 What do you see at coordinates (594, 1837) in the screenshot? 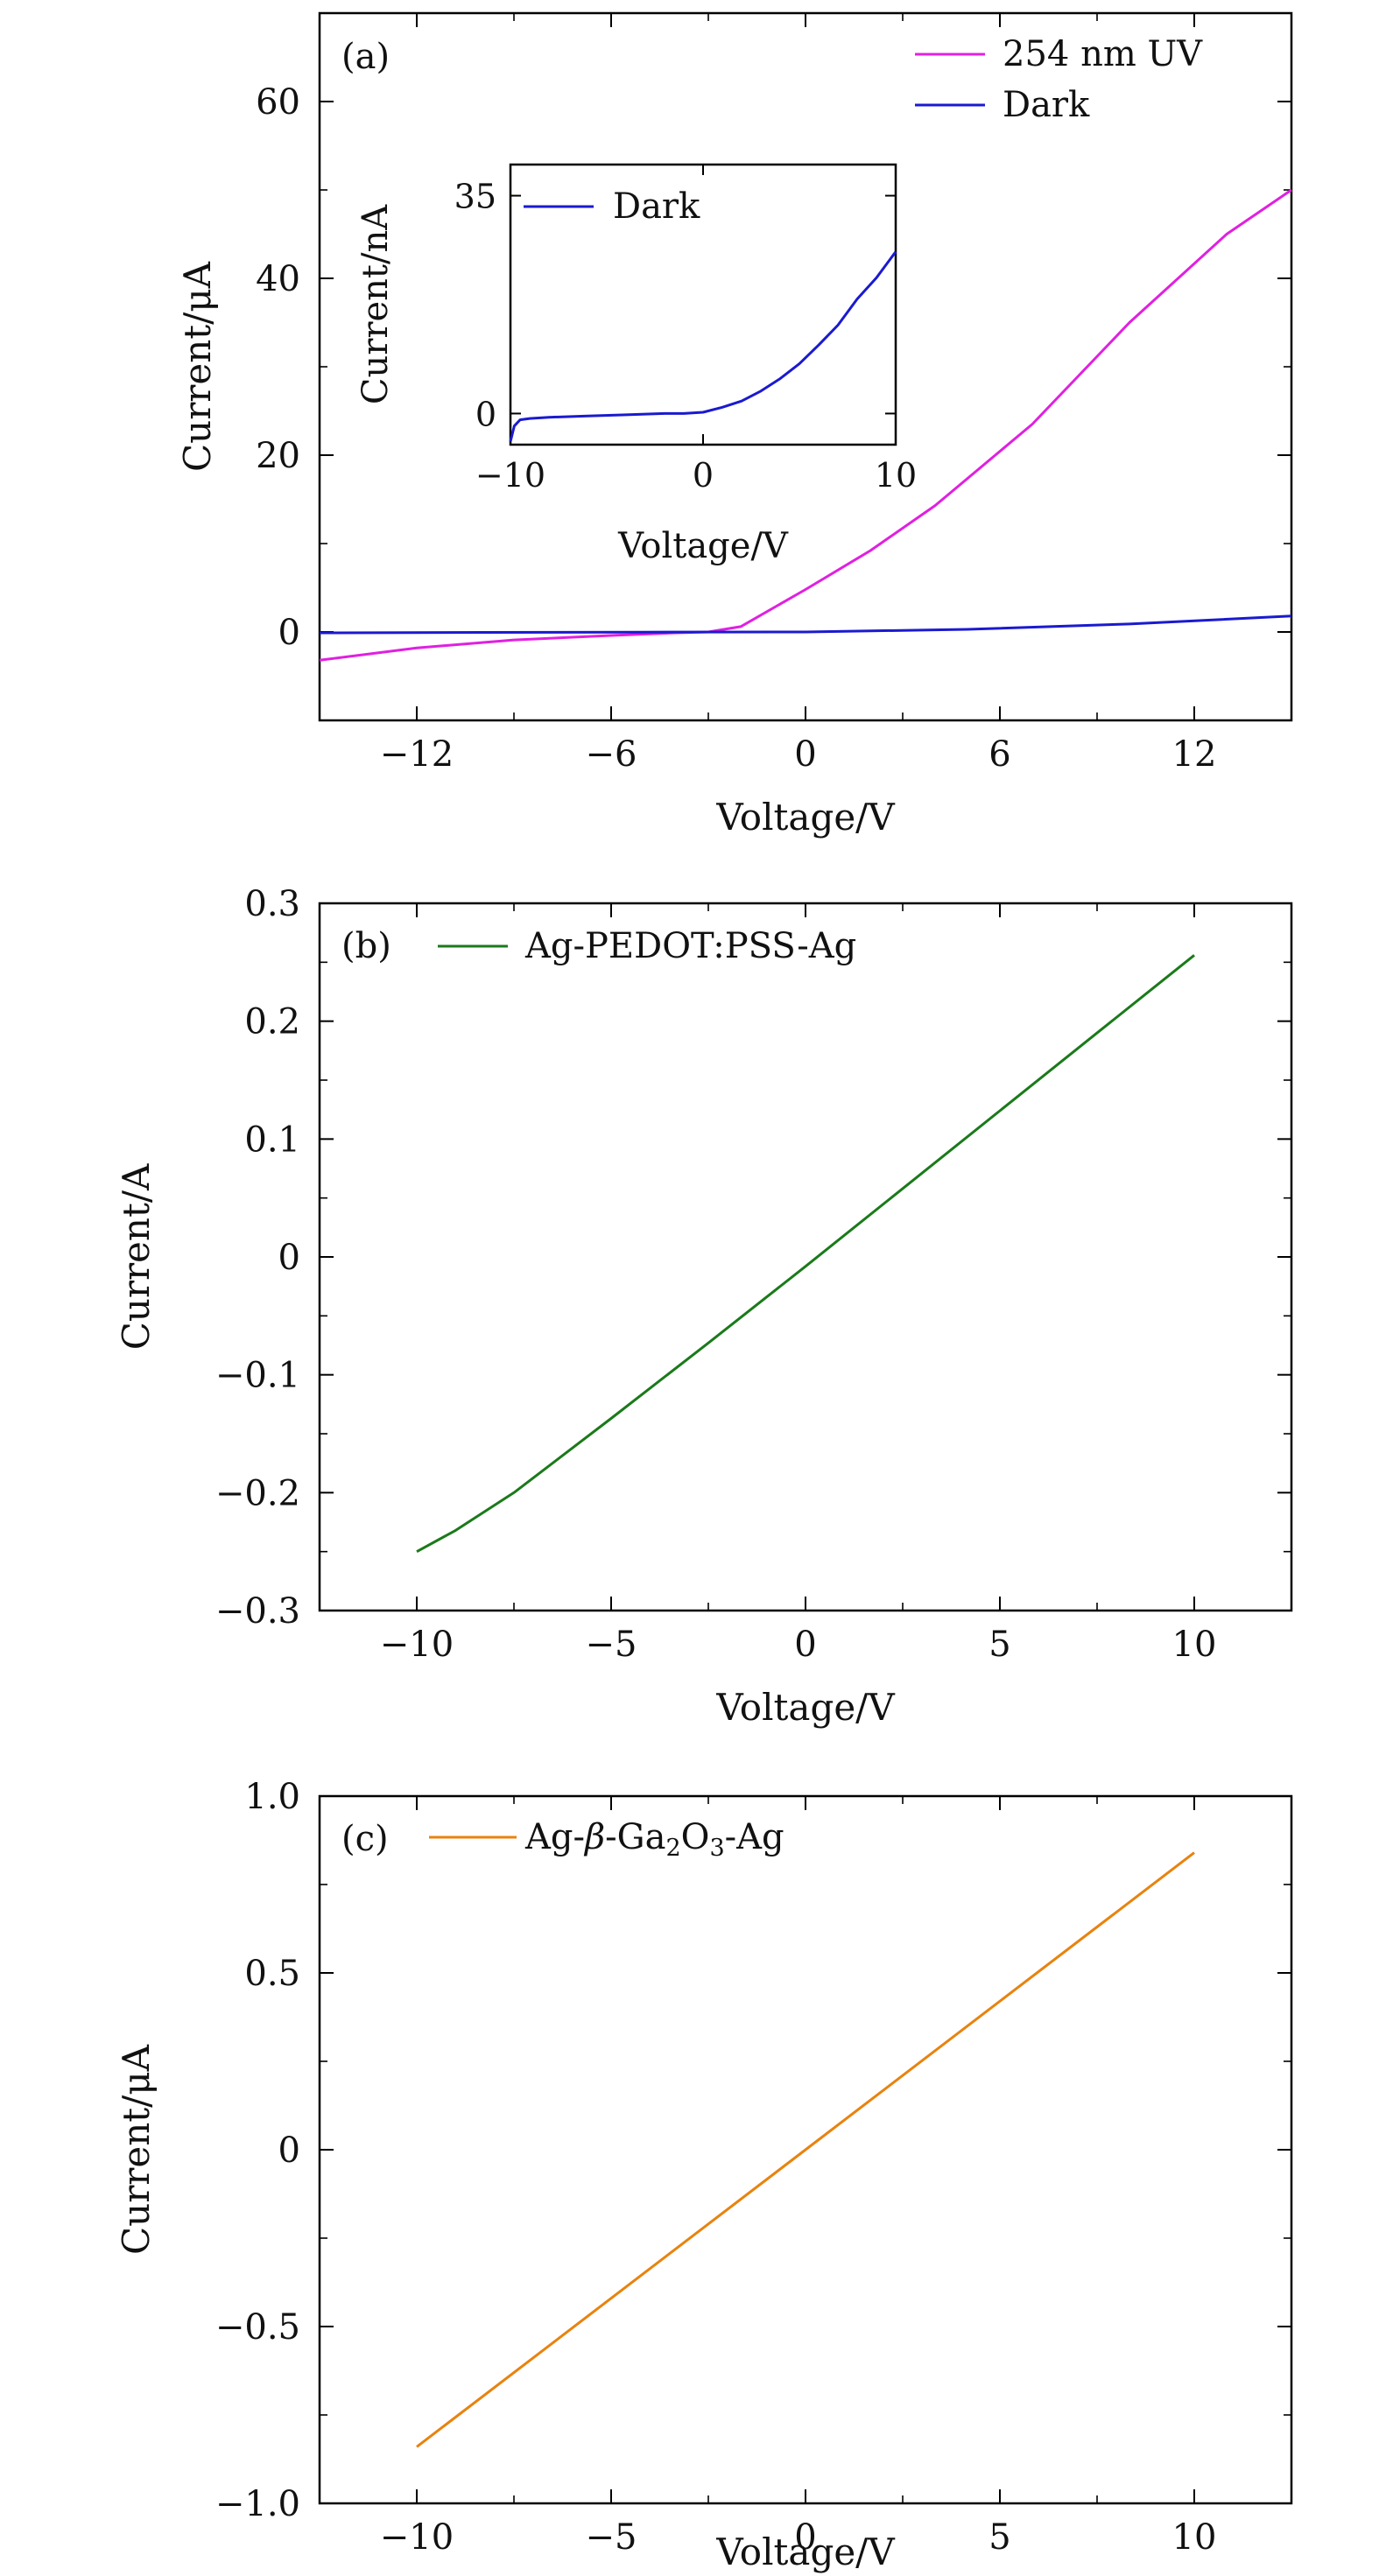
I see `legend-label-beta: β` at bounding box center [594, 1837].